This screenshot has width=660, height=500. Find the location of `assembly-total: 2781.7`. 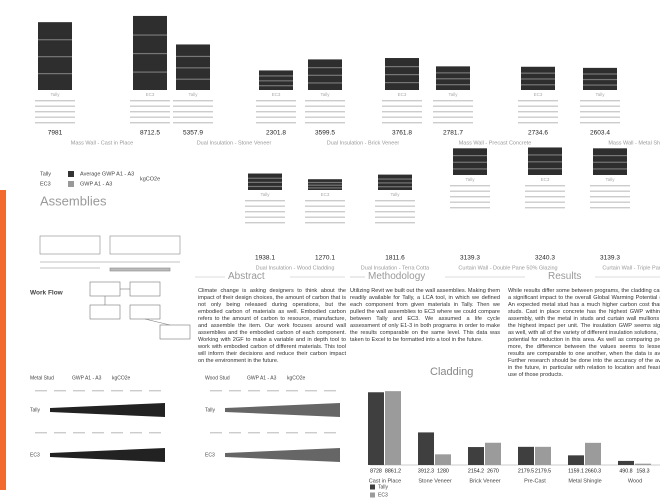

assembly-total: 2781.7 is located at coordinates (453, 133).